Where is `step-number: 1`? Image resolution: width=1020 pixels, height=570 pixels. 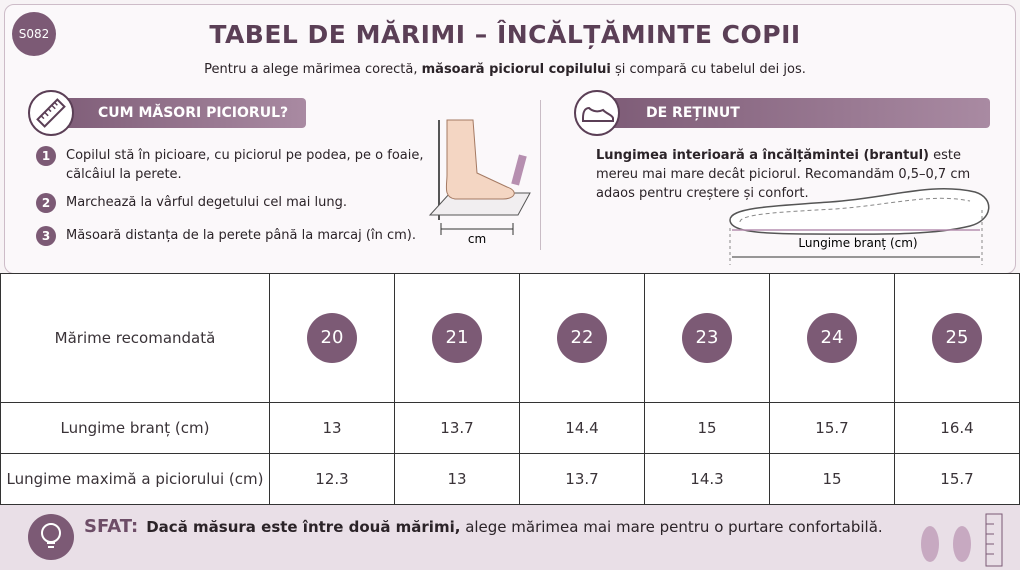
step-number: 1 is located at coordinates (46, 156).